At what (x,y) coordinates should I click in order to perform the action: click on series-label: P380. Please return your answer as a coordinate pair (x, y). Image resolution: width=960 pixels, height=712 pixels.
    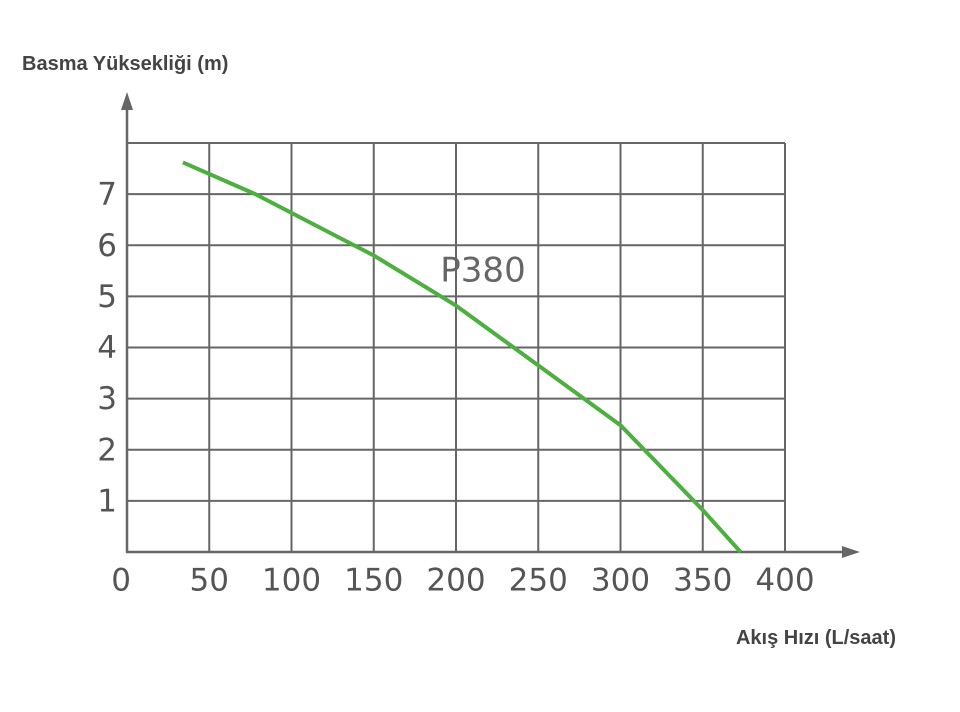
    Looking at the image, I should click on (482, 271).